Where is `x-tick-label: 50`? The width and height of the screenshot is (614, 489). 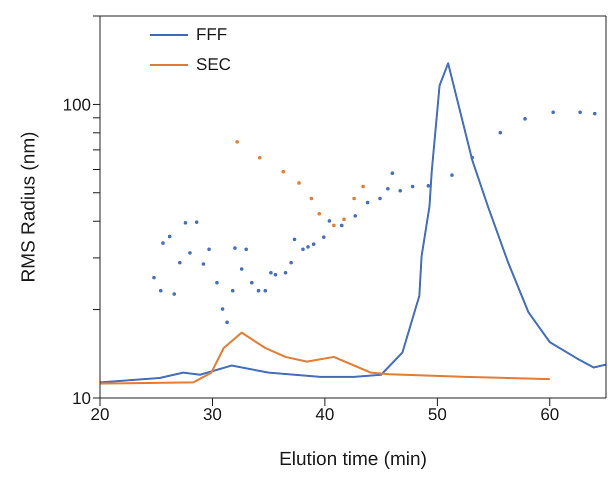 x-tick-label: 50 is located at coordinates (437, 414).